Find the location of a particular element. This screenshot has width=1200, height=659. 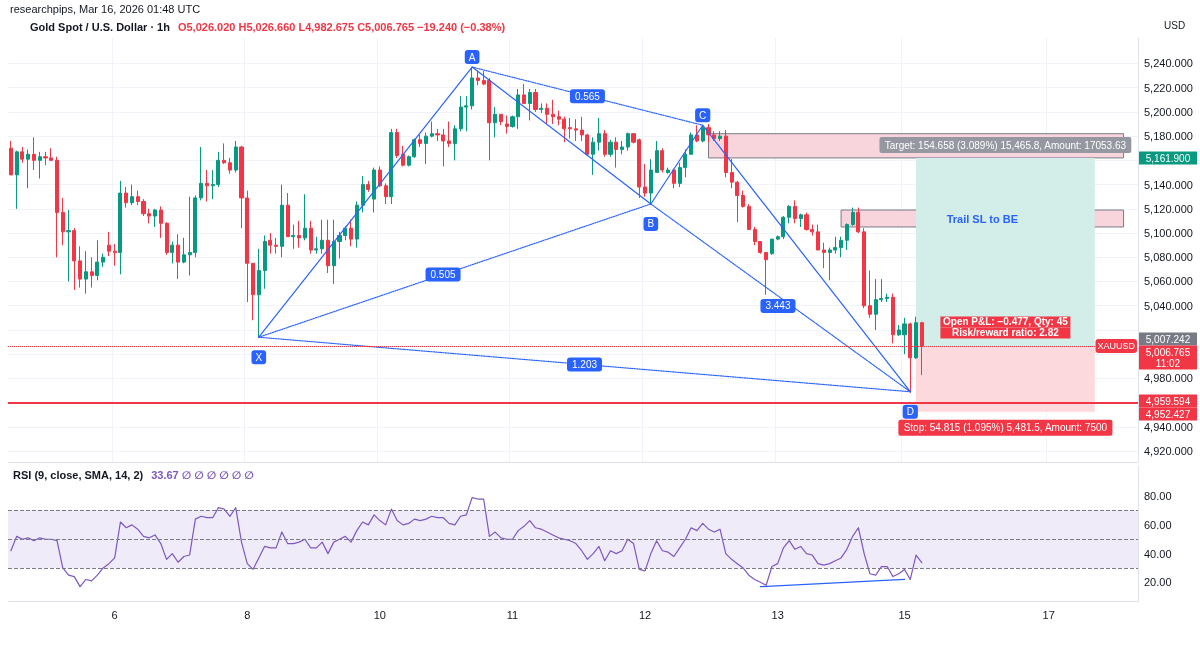

annotation: XAUUSD is located at coordinates (1116, 345).